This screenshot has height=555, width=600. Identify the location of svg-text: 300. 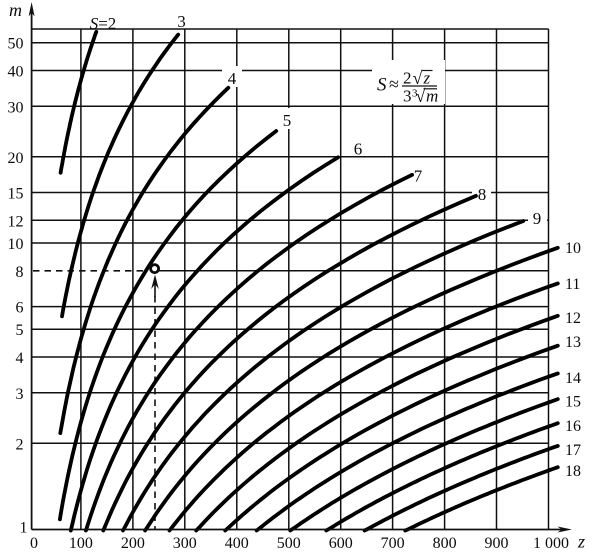
(185, 543).